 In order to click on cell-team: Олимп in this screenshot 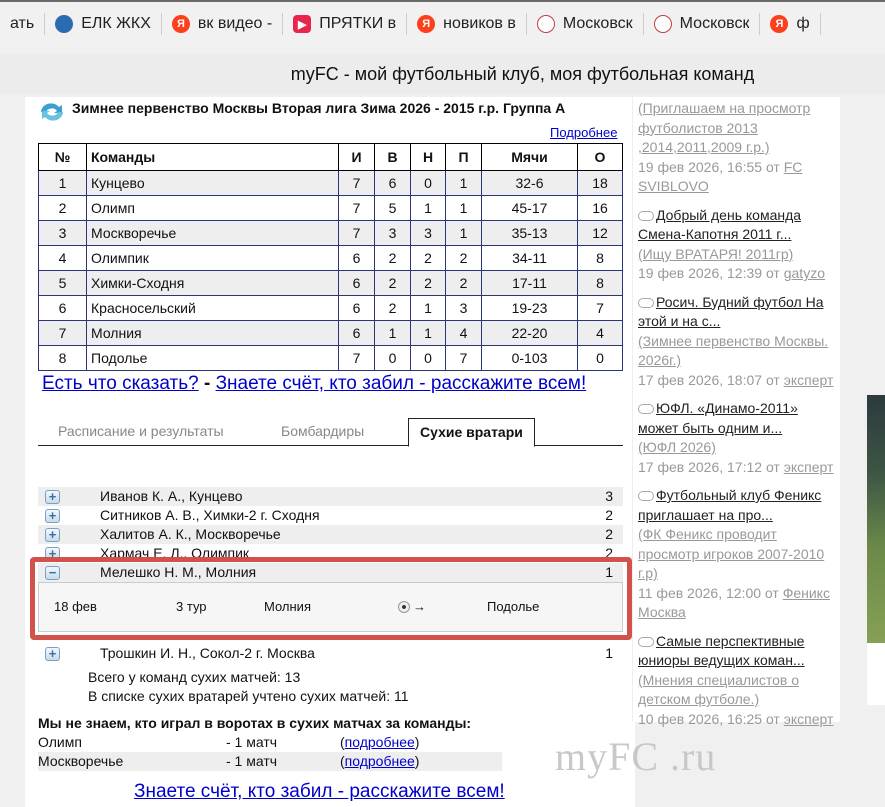, I will do `click(212, 208)`.